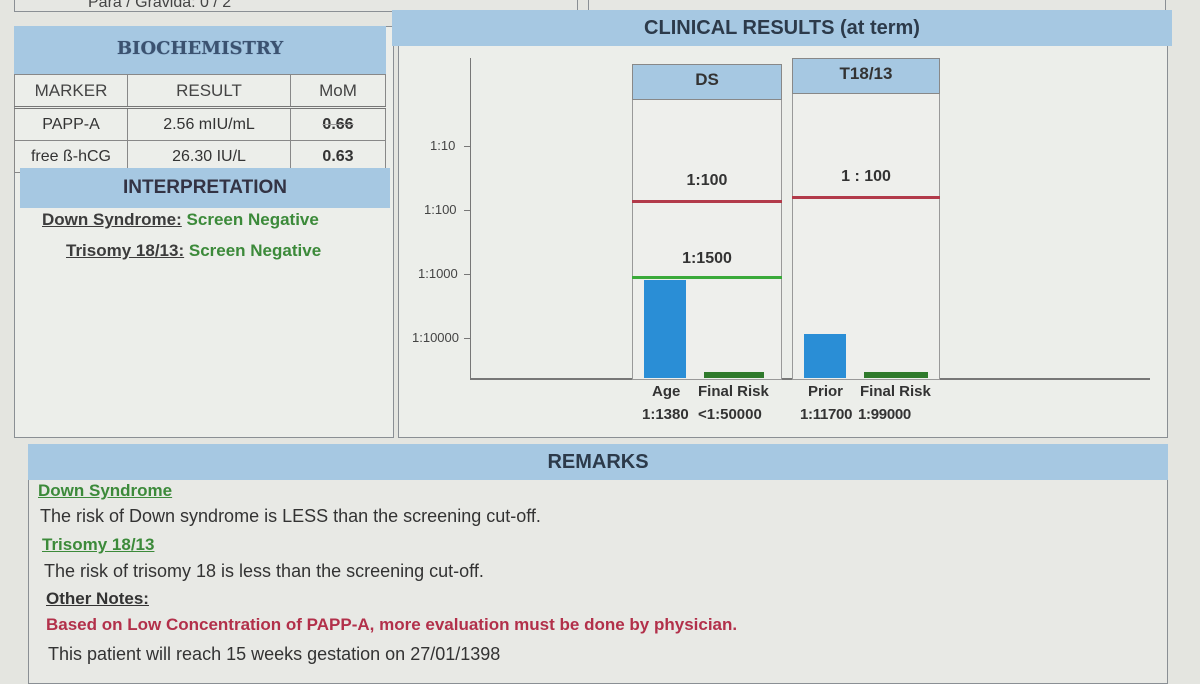 This screenshot has width=1200, height=684. I want to click on ds-cutoff-line, so click(707, 201).